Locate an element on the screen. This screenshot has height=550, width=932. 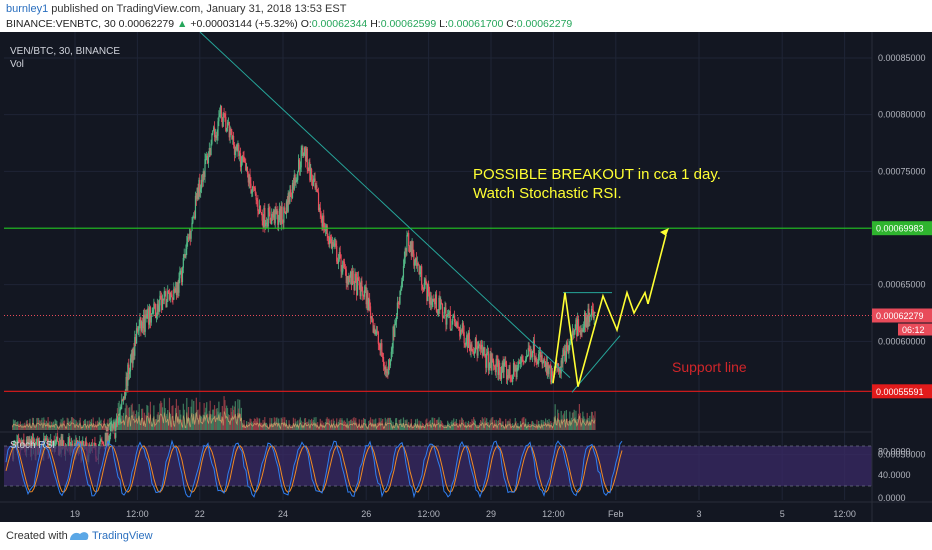
price-axis-bg is located at coordinates (902, 277).